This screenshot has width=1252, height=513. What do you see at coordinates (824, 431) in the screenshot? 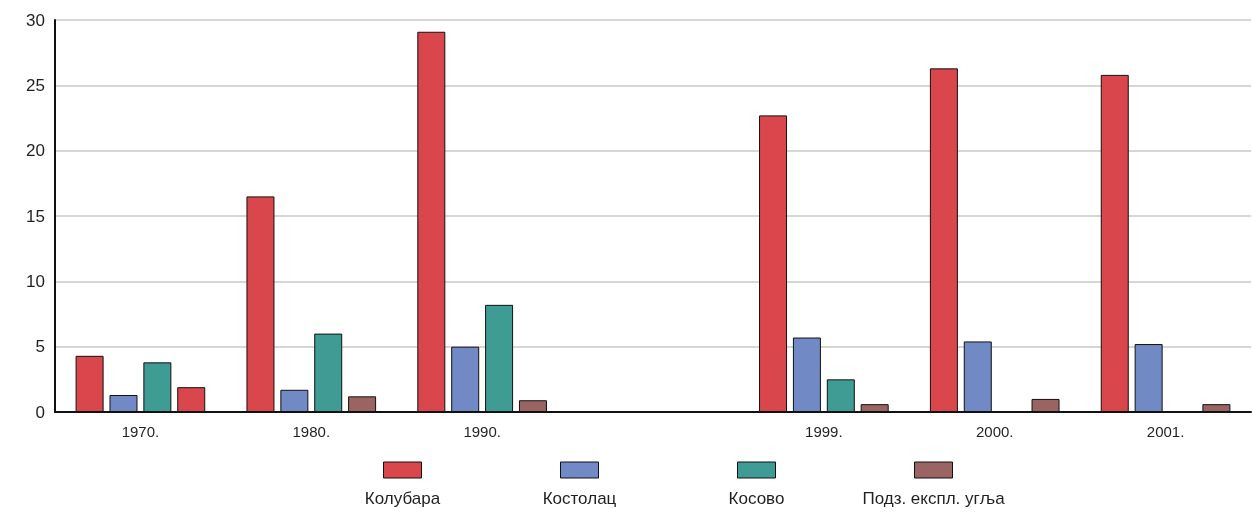
I see `x-tick-label: 1999.` at bounding box center [824, 431].